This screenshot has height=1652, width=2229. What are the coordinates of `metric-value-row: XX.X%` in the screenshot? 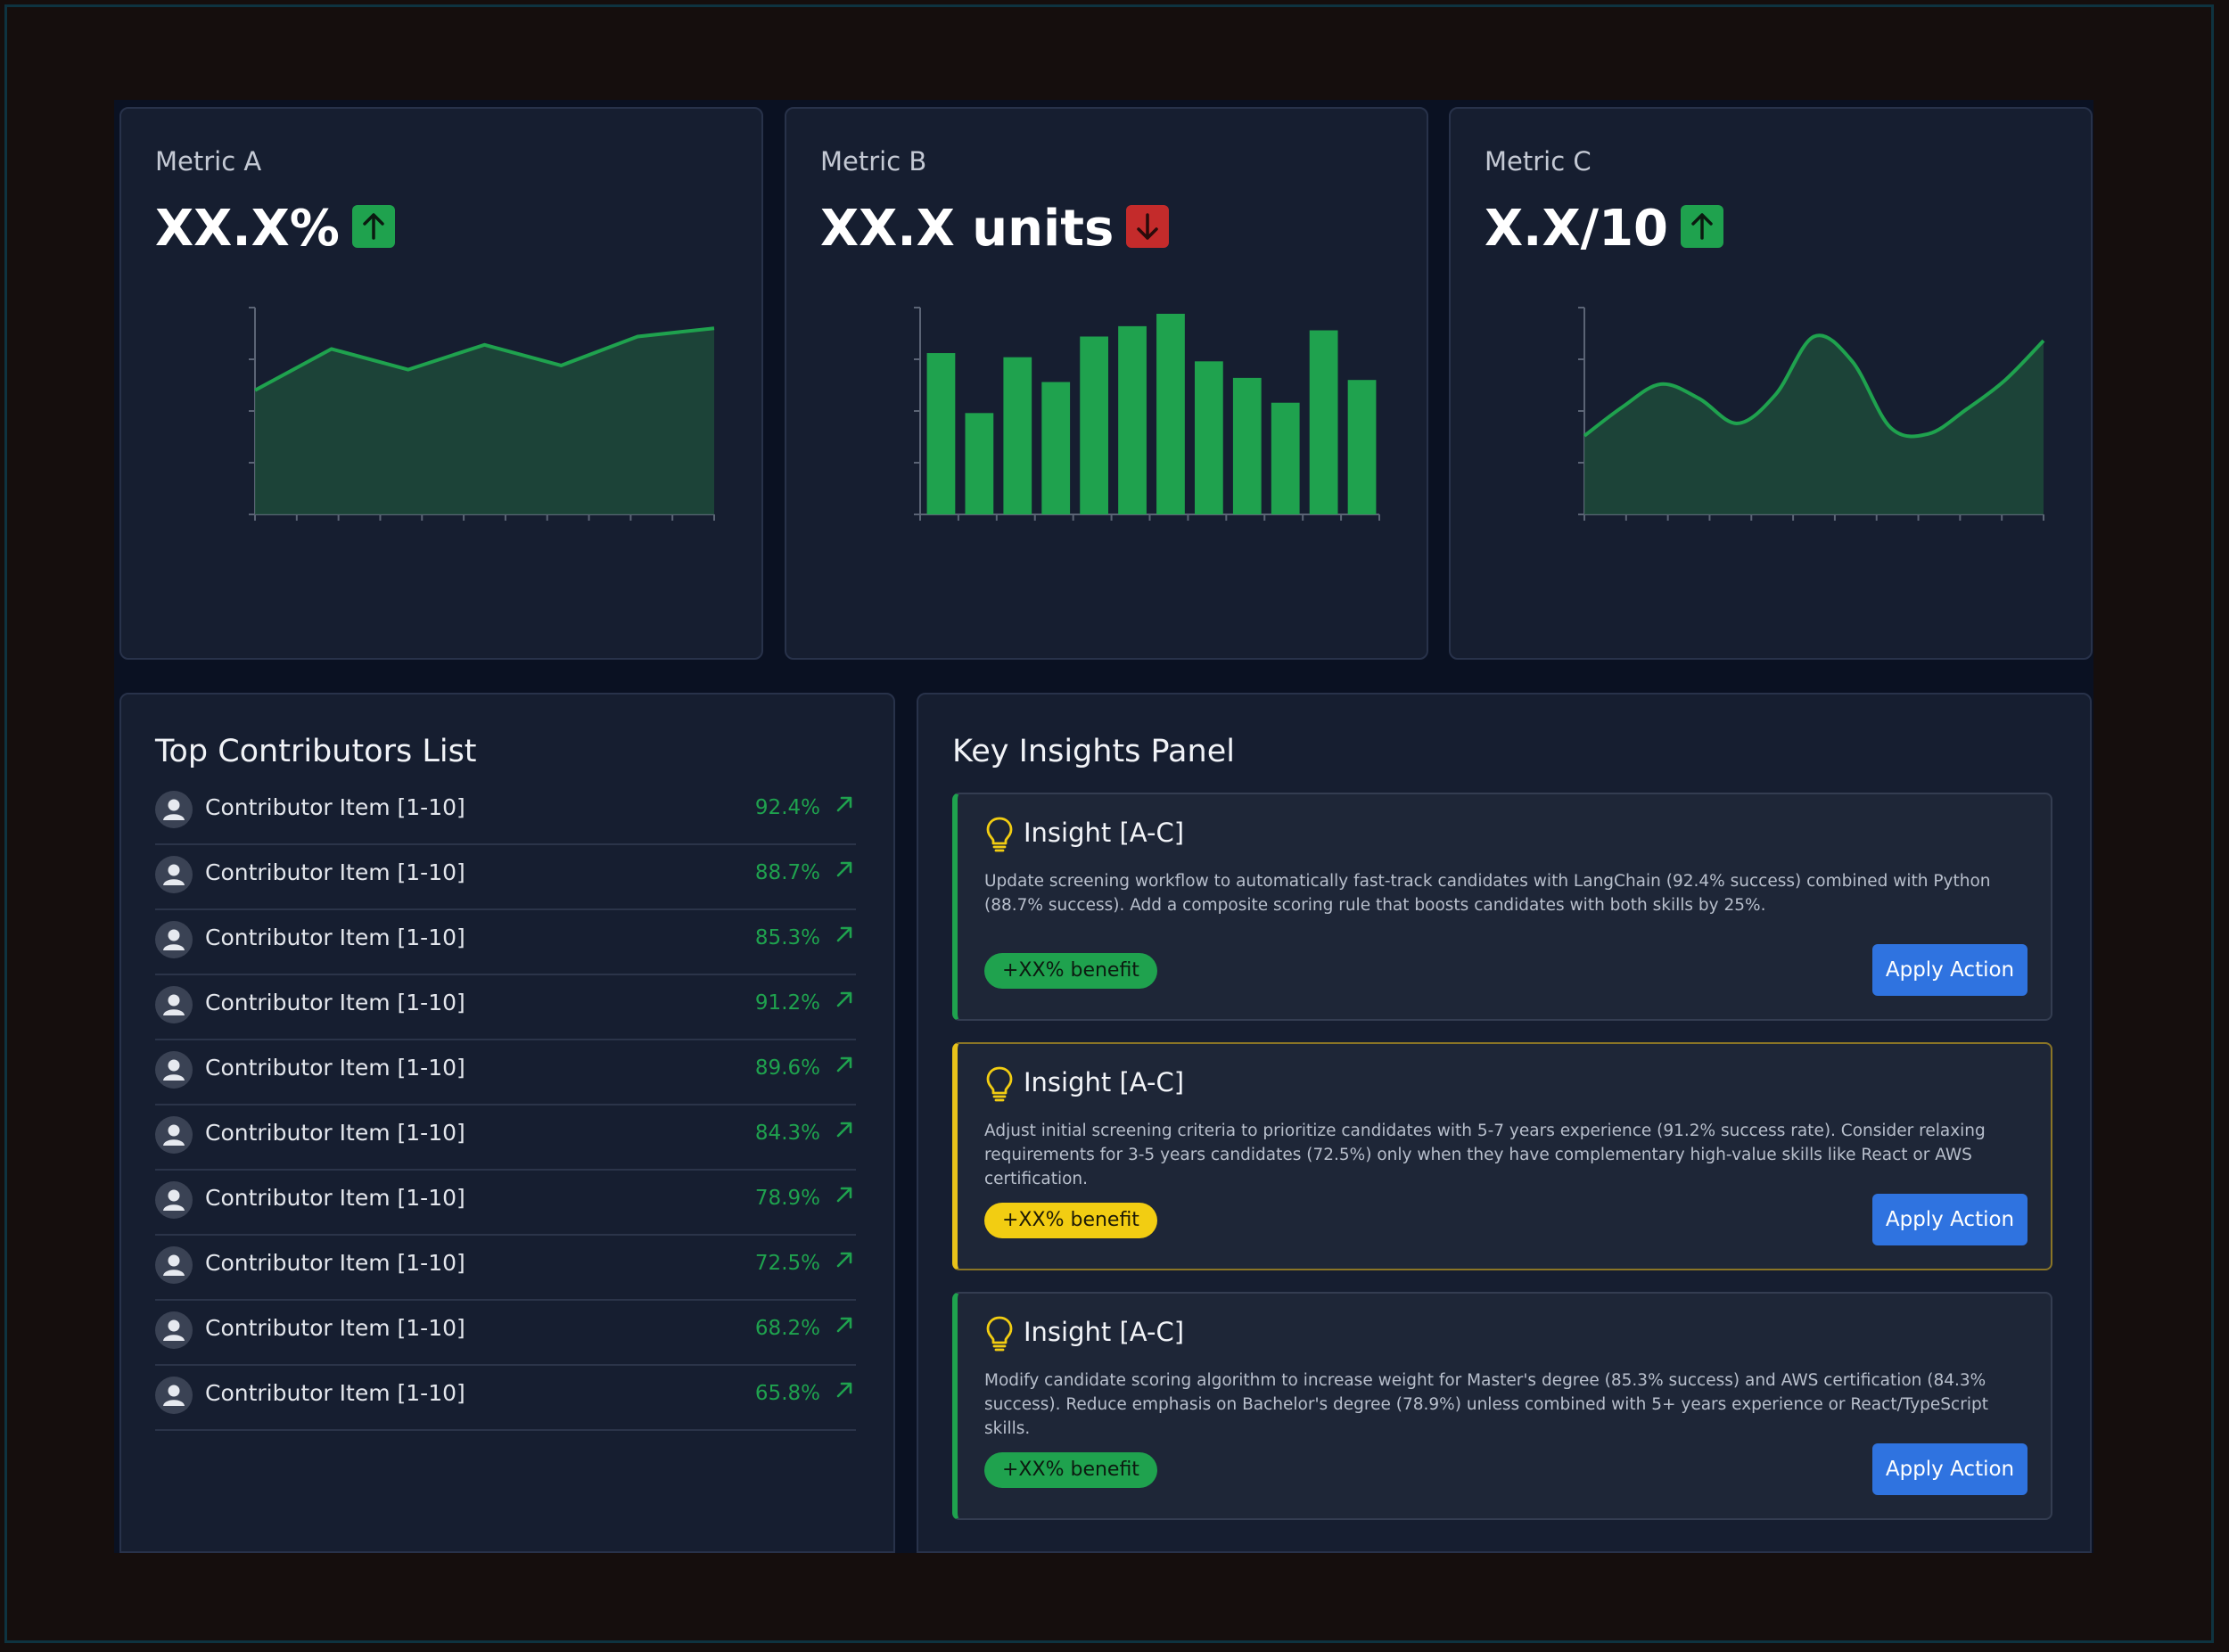 It's located at (275, 229).